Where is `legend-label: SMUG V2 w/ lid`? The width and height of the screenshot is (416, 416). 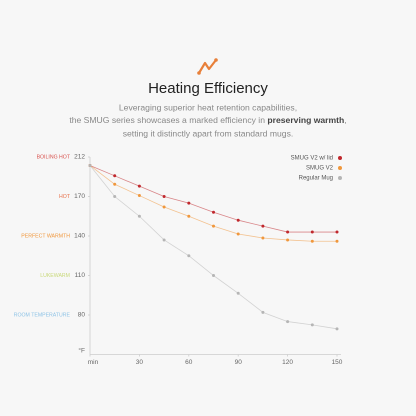 legend-label: SMUG V2 w/ lid is located at coordinates (312, 159).